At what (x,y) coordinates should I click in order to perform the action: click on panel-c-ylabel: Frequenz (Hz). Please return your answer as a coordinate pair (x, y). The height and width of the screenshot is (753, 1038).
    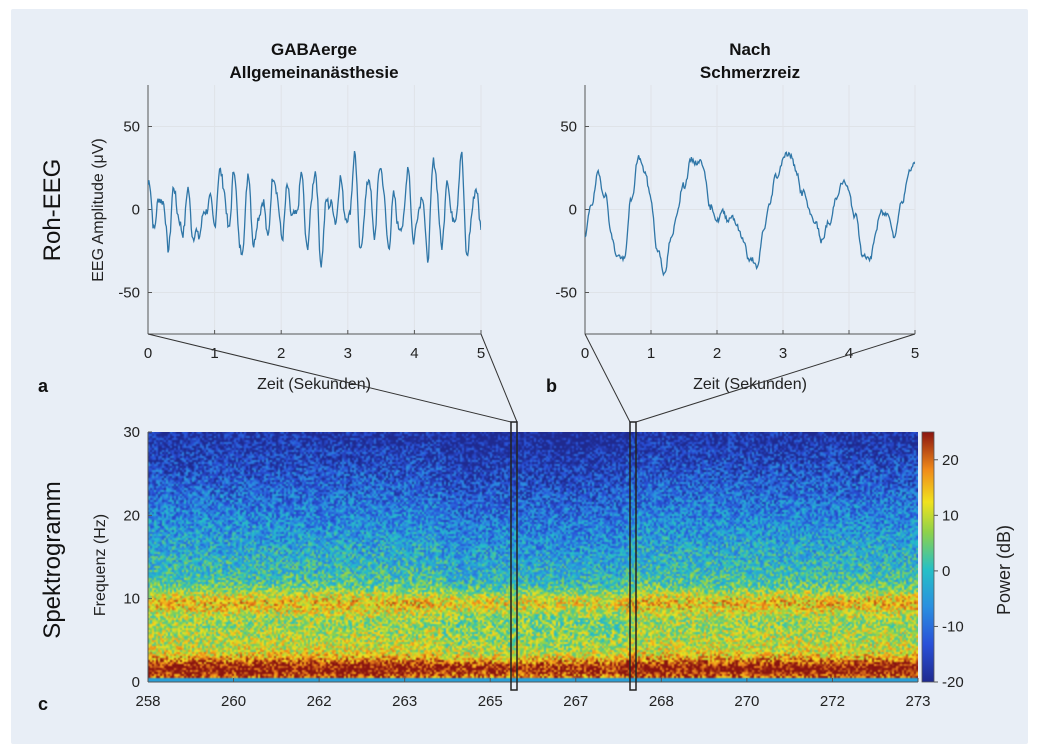
    Looking at the image, I should click on (100, 565).